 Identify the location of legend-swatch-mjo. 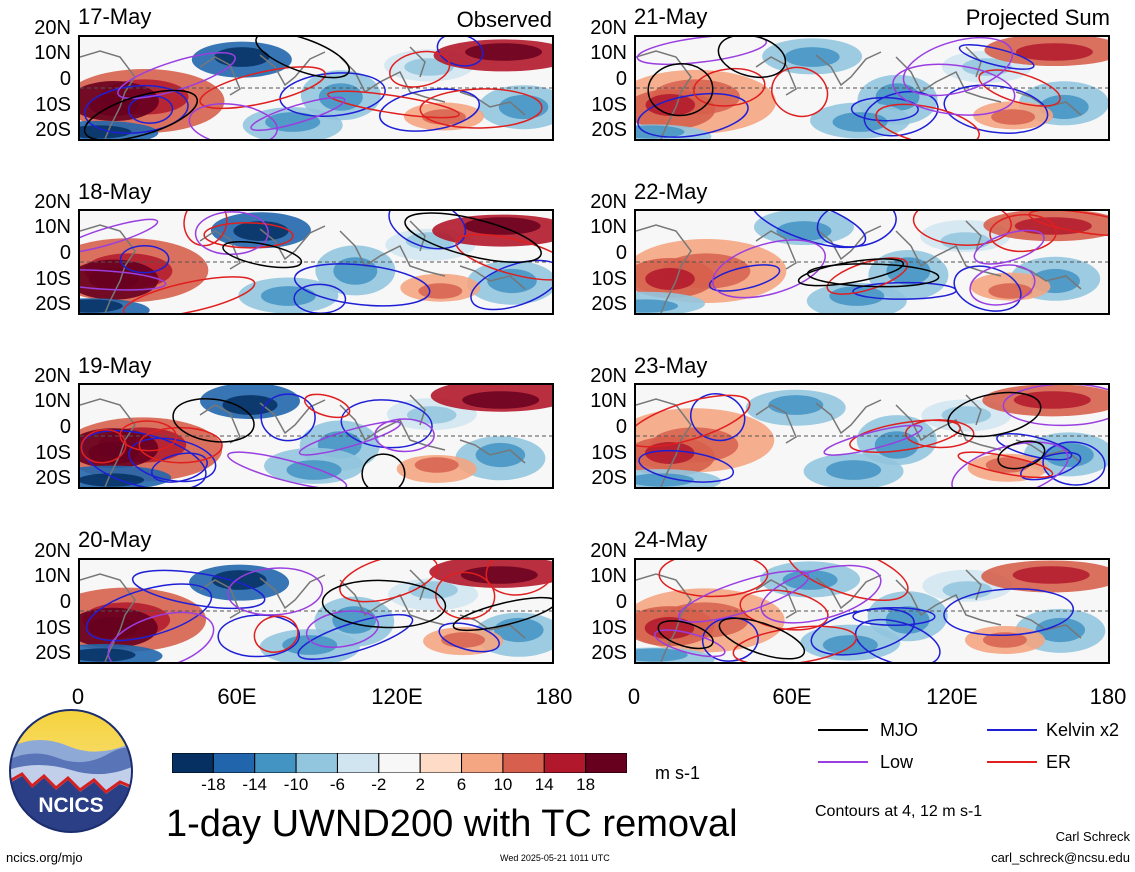
(843, 730).